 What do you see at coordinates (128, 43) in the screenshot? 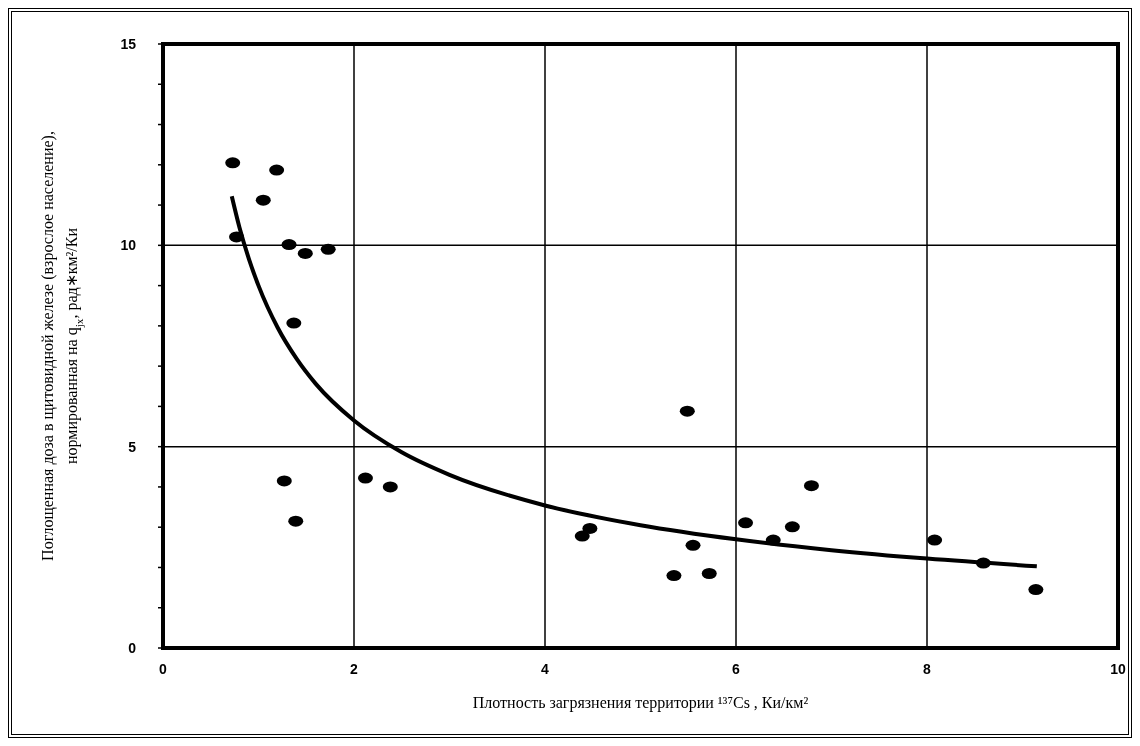
I see `y-tick-label: 15` at bounding box center [128, 43].